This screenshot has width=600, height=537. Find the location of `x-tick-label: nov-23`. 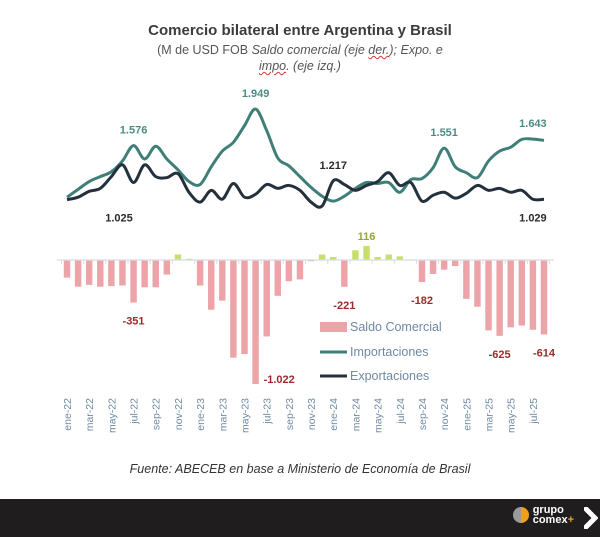

x-tick-label: nov-23 is located at coordinates (312, 414).